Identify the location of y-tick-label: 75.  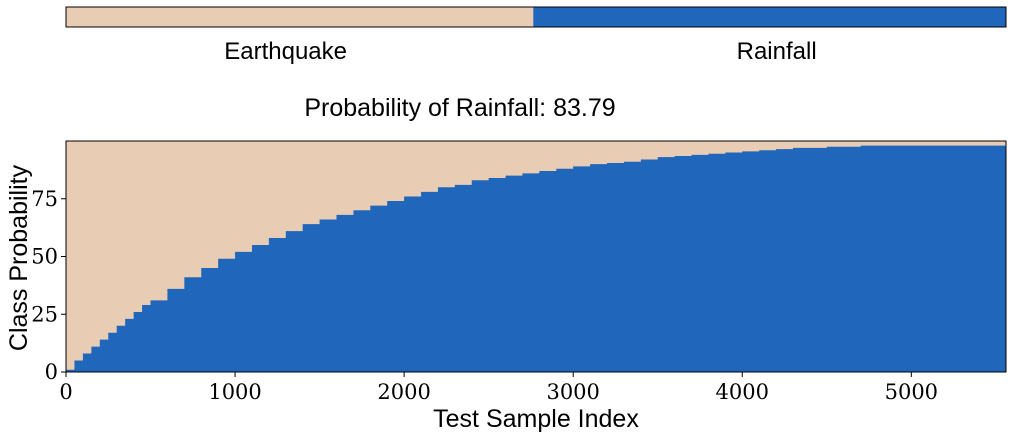
(44, 199).